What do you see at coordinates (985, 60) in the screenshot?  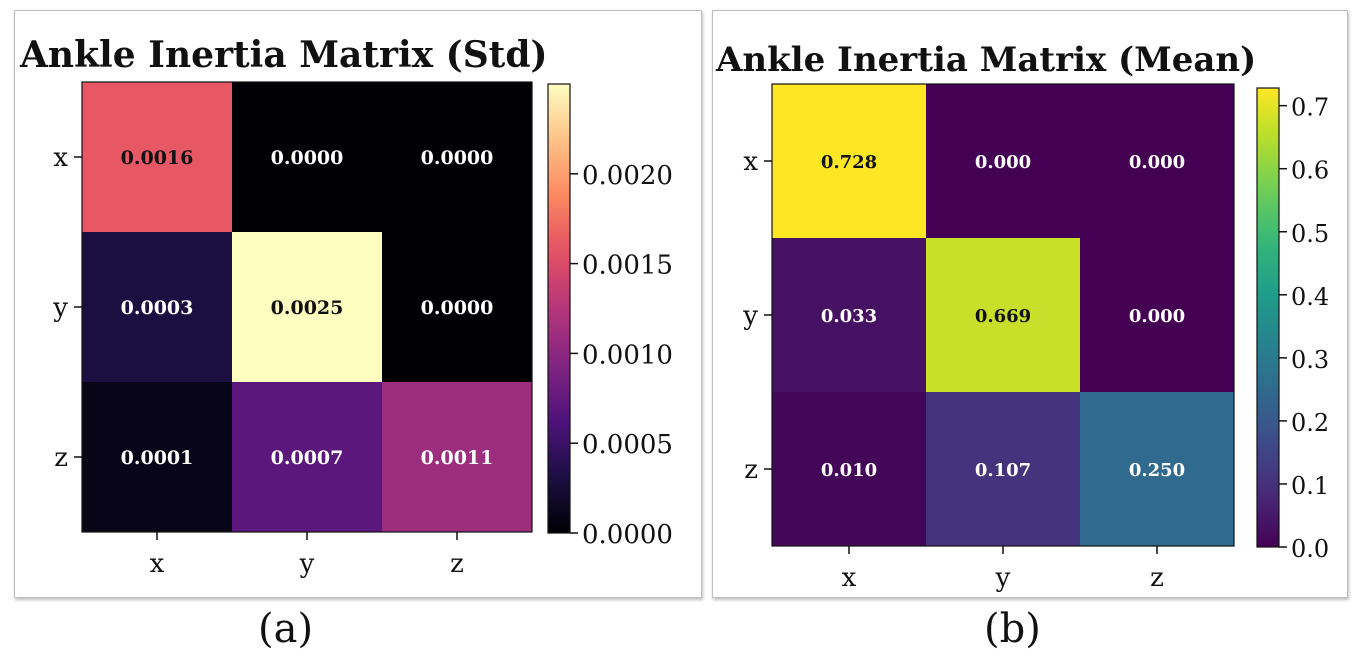 I see `chart-title: Ankle Inertia Matrix (Mean)` at bounding box center [985, 60].